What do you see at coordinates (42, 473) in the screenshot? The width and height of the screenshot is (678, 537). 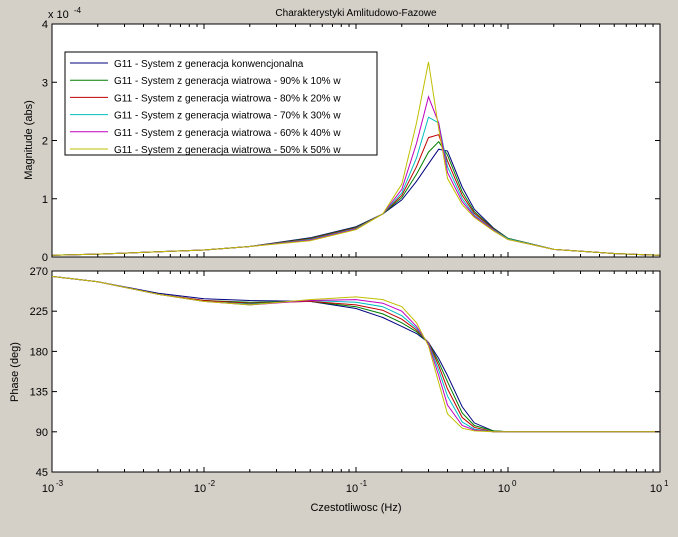 I see `y-tick-label: 45` at bounding box center [42, 473].